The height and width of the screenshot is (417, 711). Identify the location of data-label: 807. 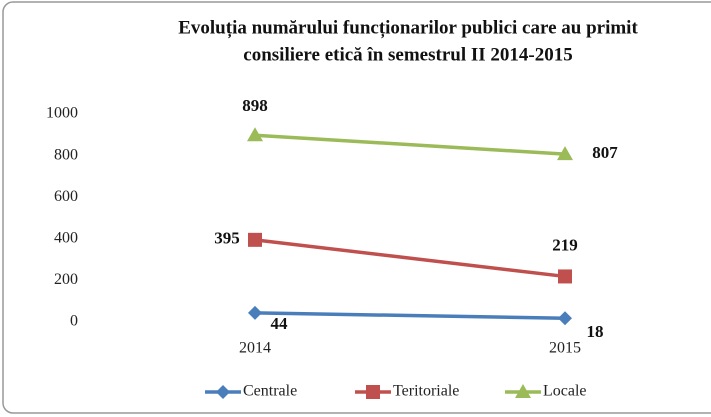
(605, 152).